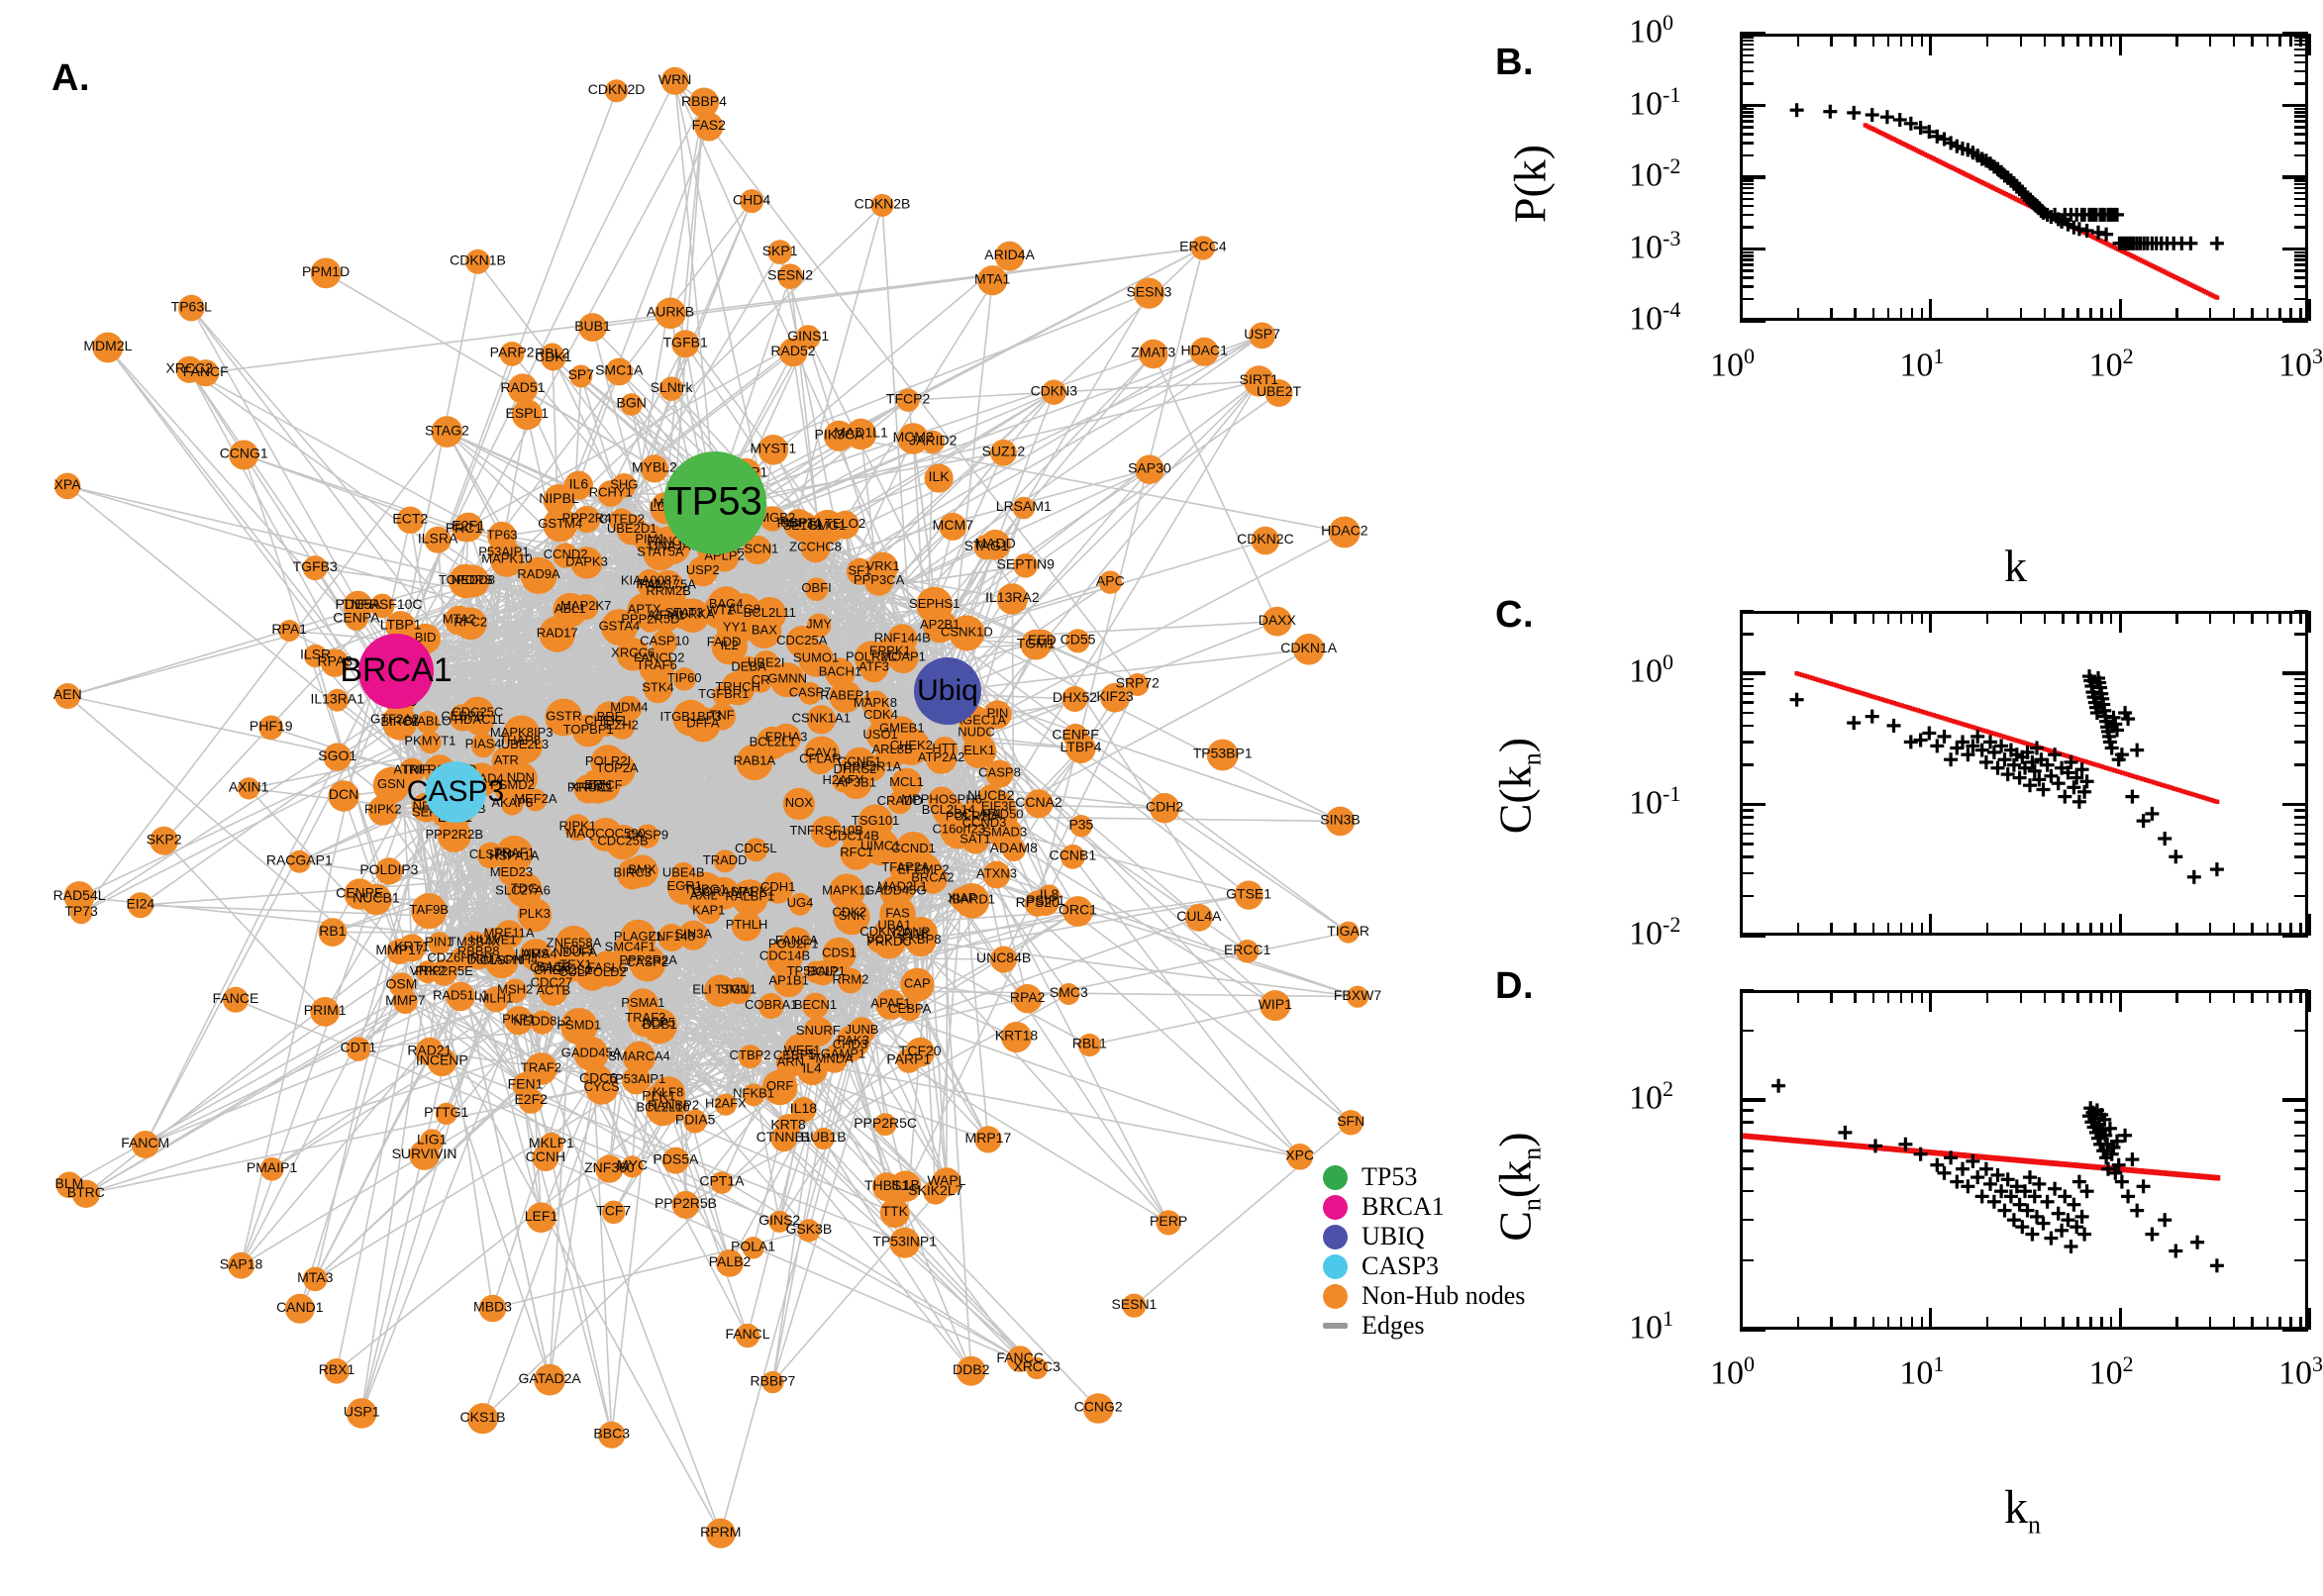 The width and height of the screenshot is (2323, 1596). What do you see at coordinates (948, 691) in the screenshot?
I see `hub-node-ubiq` at bounding box center [948, 691].